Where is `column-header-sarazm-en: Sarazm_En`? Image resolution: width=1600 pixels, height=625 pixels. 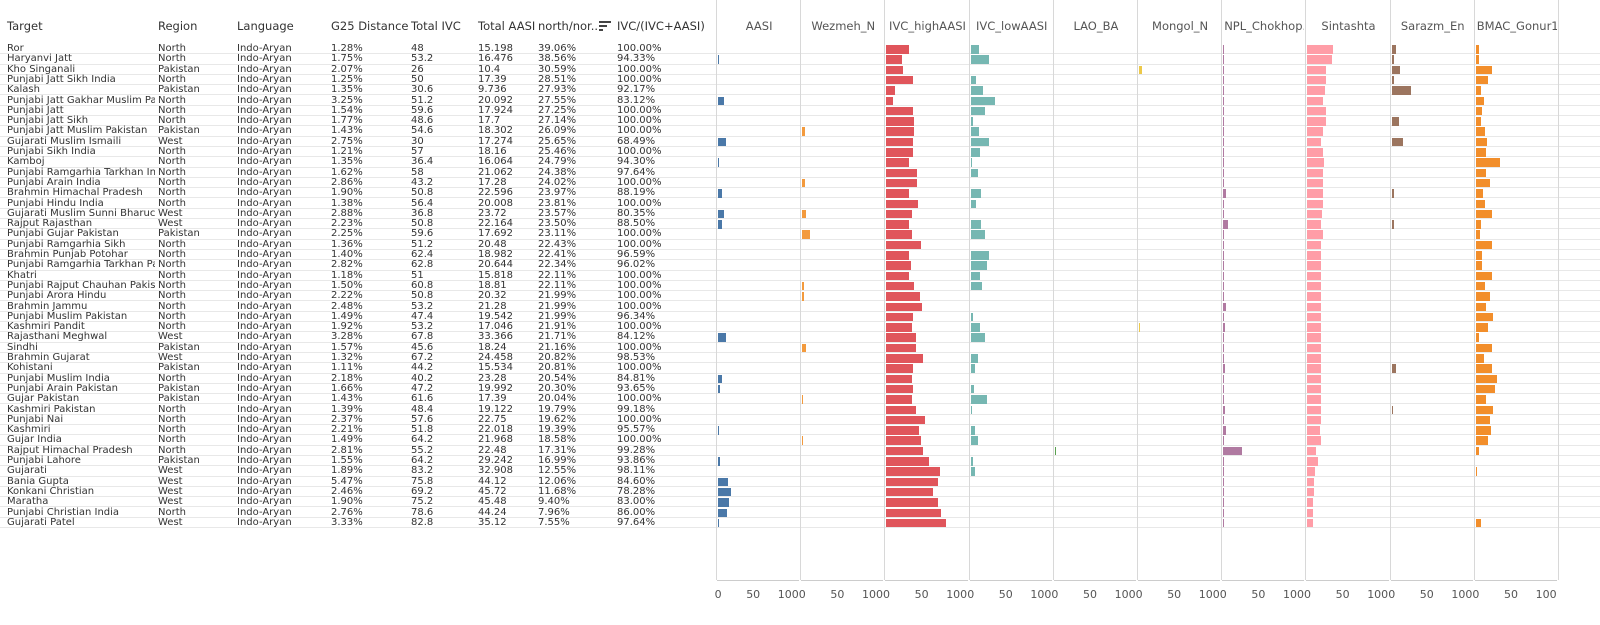 column-header-sarazm-en: Sarazm_En is located at coordinates (1432, 26).